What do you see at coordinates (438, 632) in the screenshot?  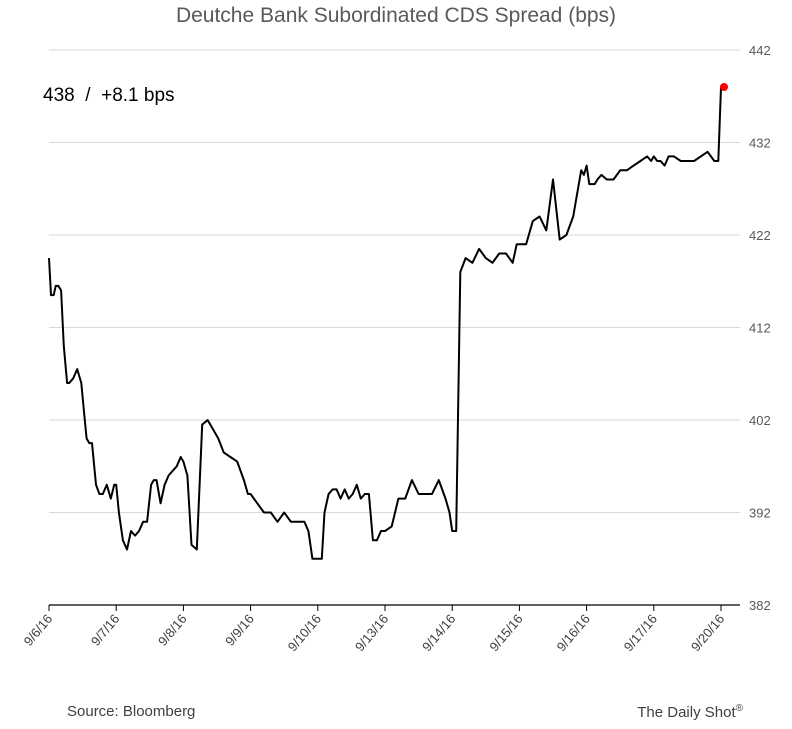 I see `x-tick-label: 9/14/16` at bounding box center [438, 632].